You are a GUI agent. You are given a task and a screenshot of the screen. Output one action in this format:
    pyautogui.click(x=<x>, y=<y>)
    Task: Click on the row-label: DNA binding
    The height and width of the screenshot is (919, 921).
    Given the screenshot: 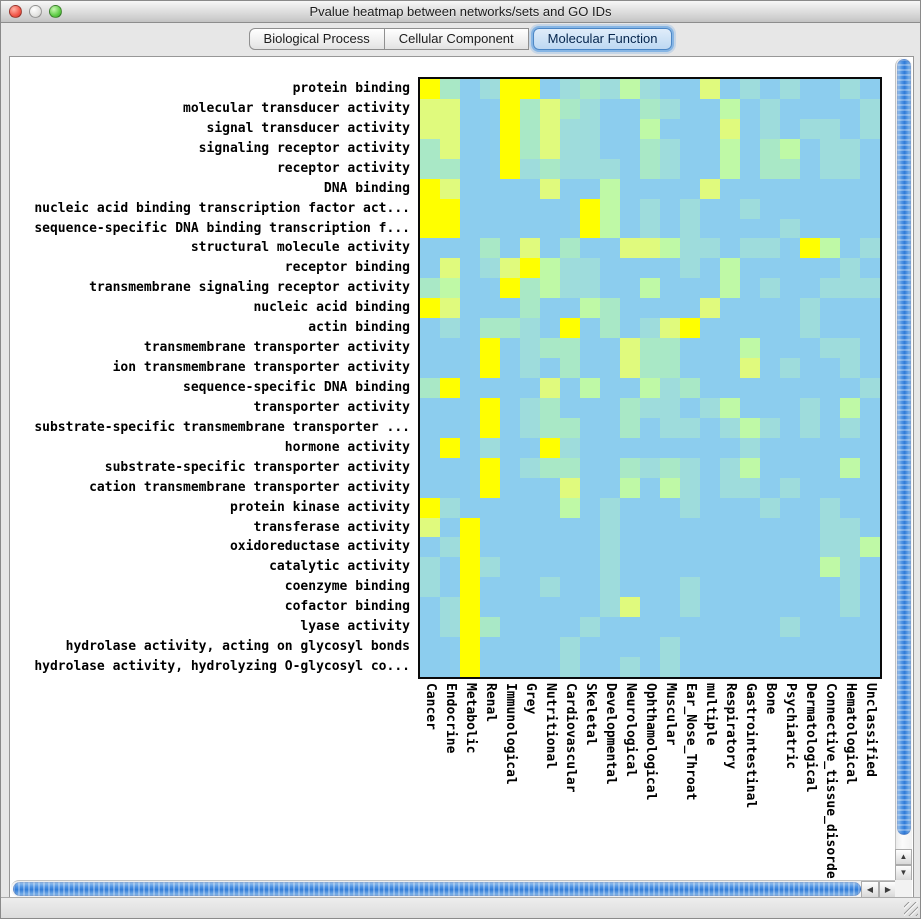 What is the action you would take?
    pyautogui.click(x=366, y=188)
    